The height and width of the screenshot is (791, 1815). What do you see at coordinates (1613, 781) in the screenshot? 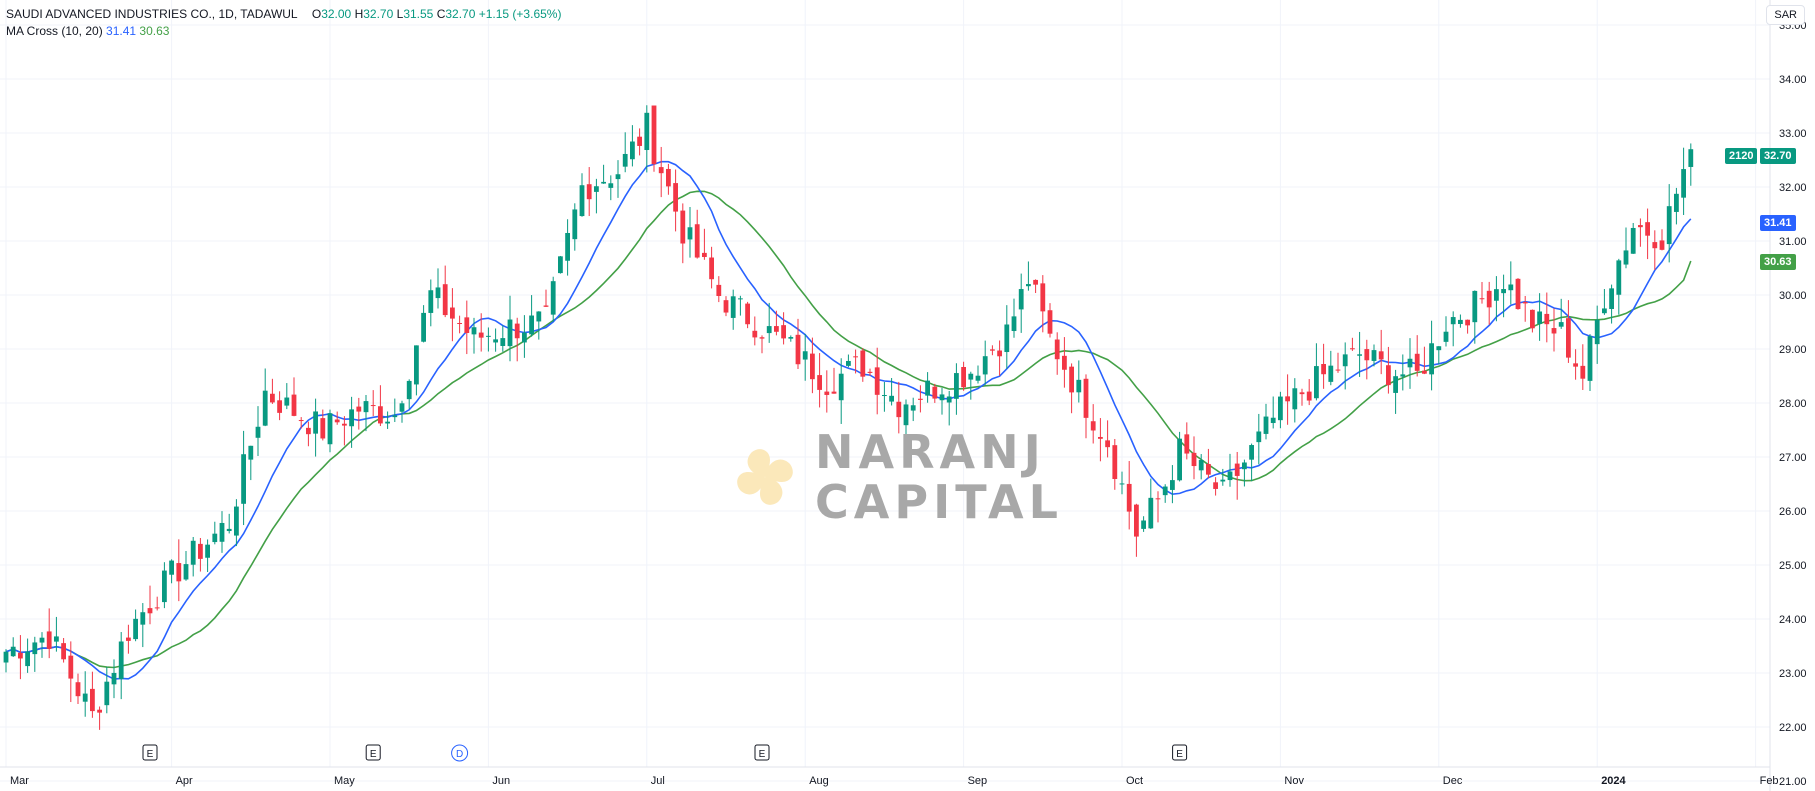
I see `x-tick-label: 2024` at bounding box center [1613, 781].